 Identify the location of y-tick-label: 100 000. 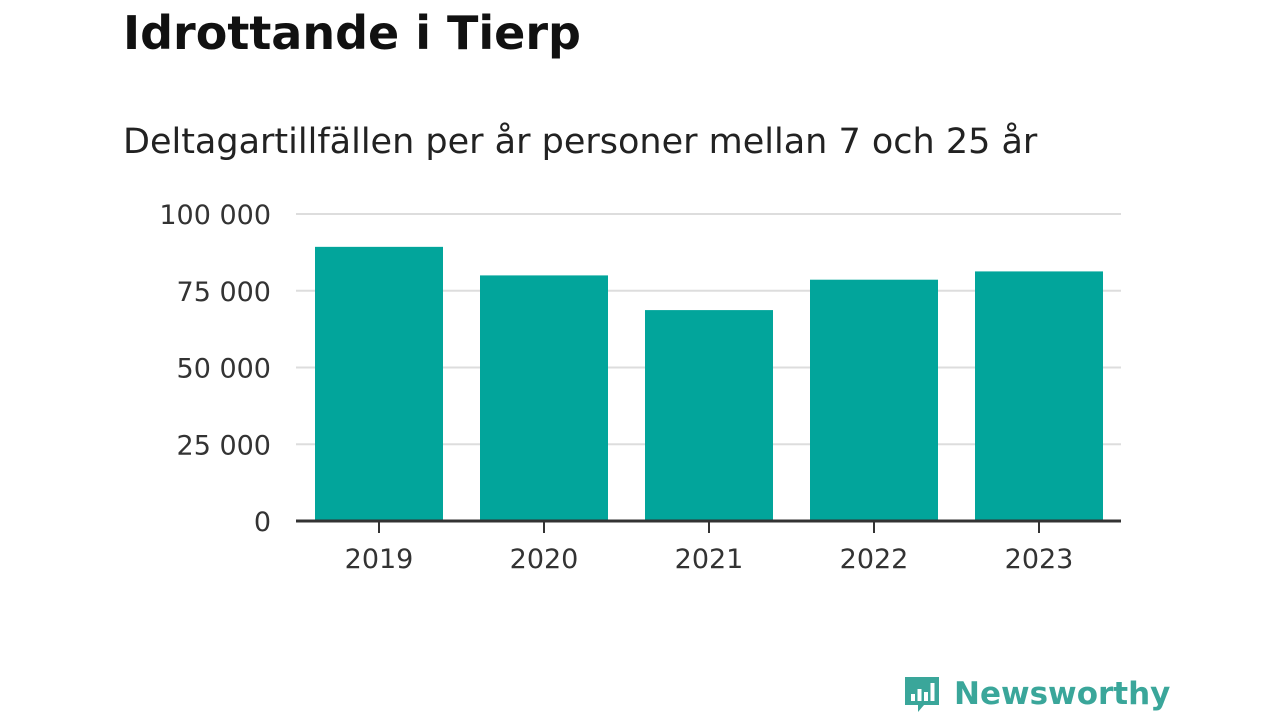
(215, 215).